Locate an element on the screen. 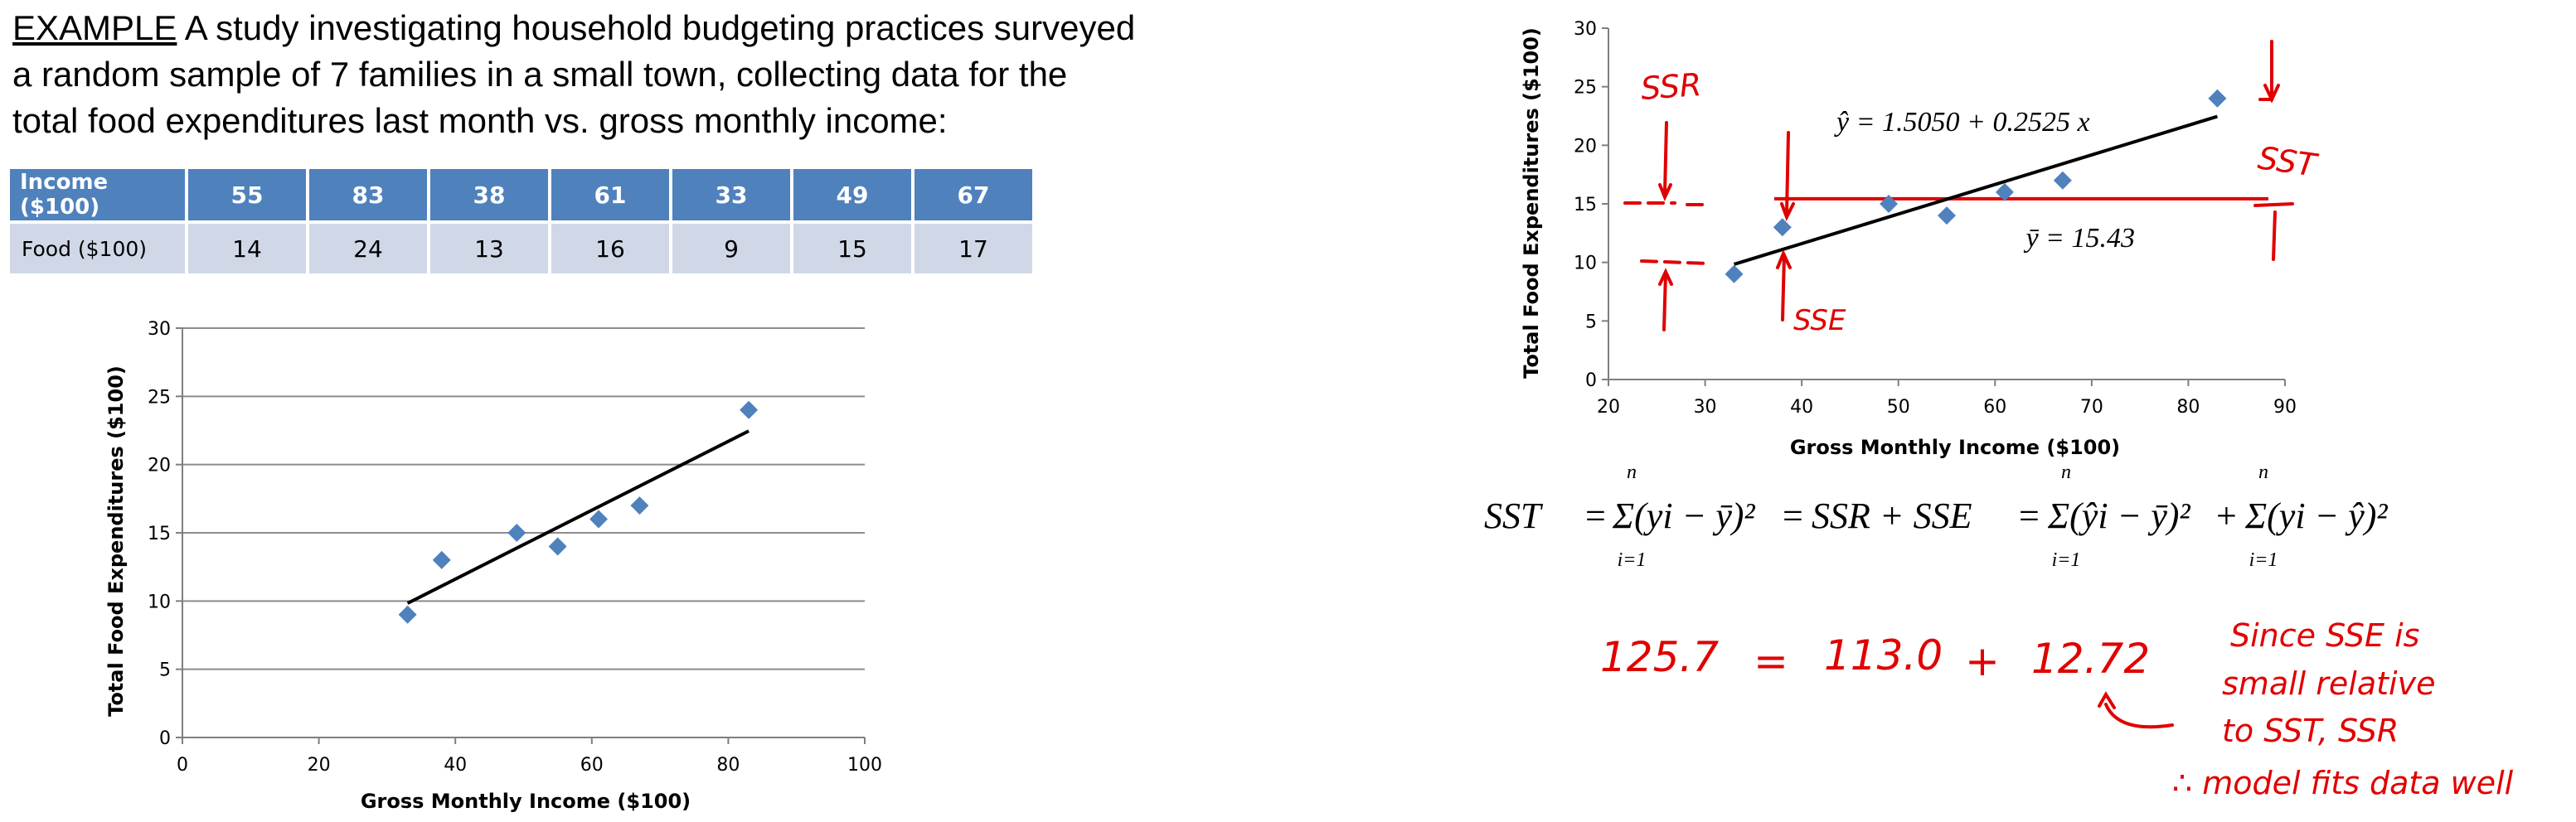 Image resolution: width=2576 pixels, height=822 pixels. ss-e-arrow-top is located at coordinates (1787, 211).